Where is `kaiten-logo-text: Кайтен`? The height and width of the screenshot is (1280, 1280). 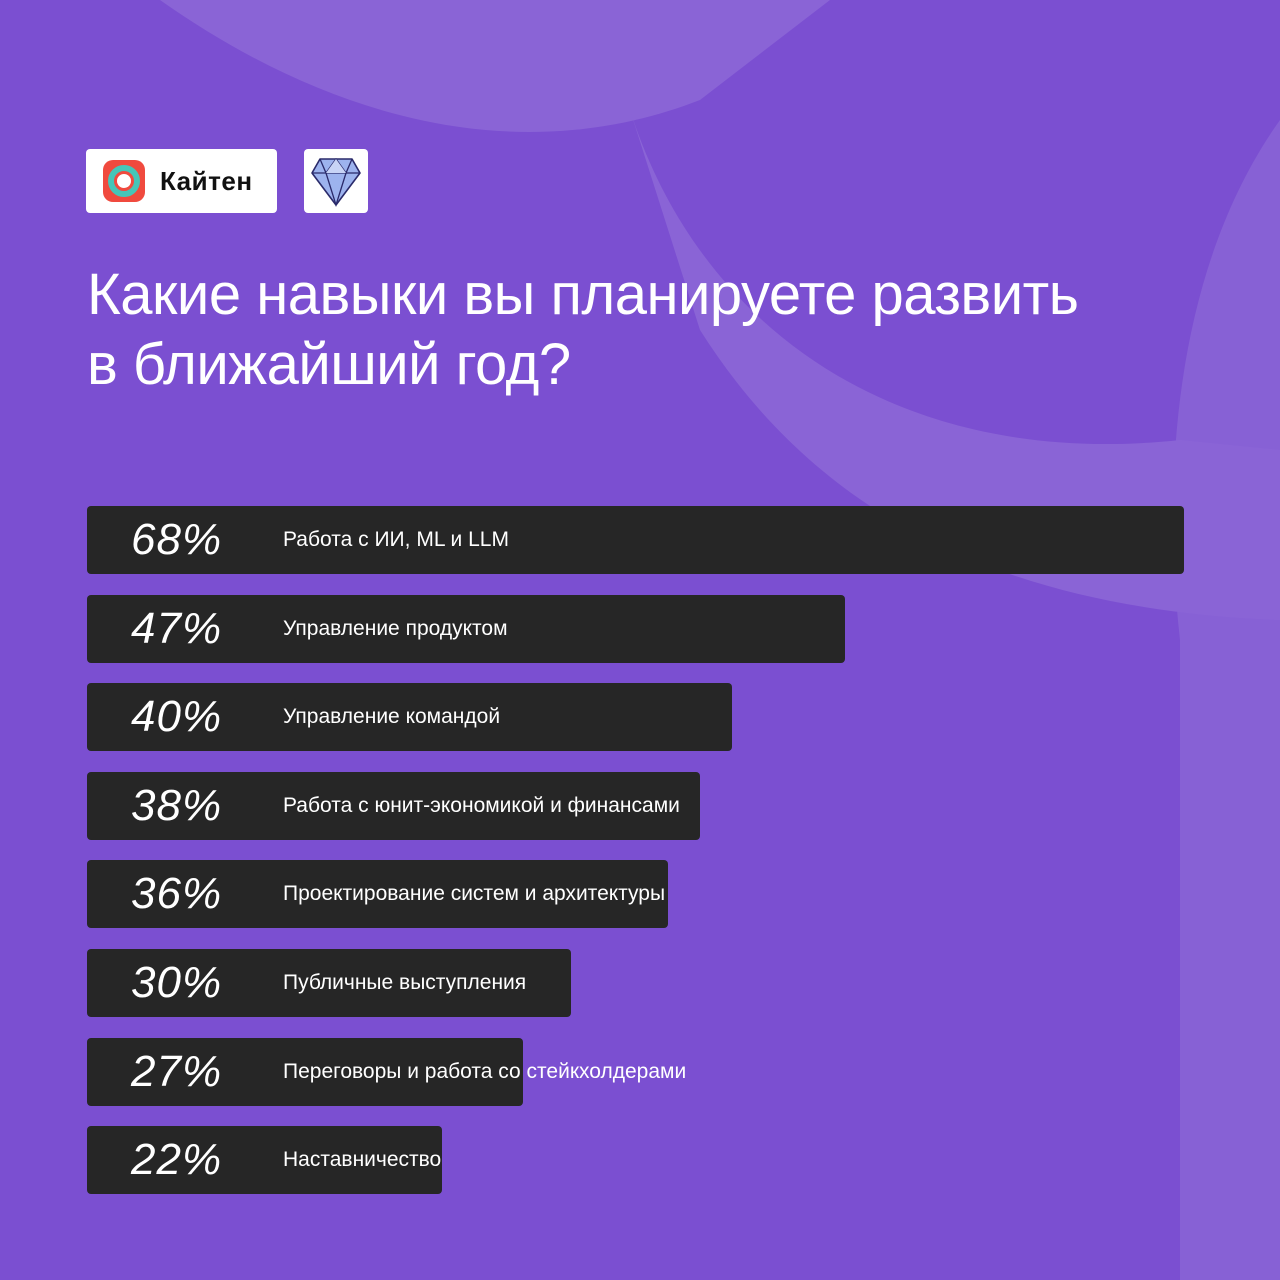
kaiten-logo-text: Кайтен is located at coordinates (206, 180).